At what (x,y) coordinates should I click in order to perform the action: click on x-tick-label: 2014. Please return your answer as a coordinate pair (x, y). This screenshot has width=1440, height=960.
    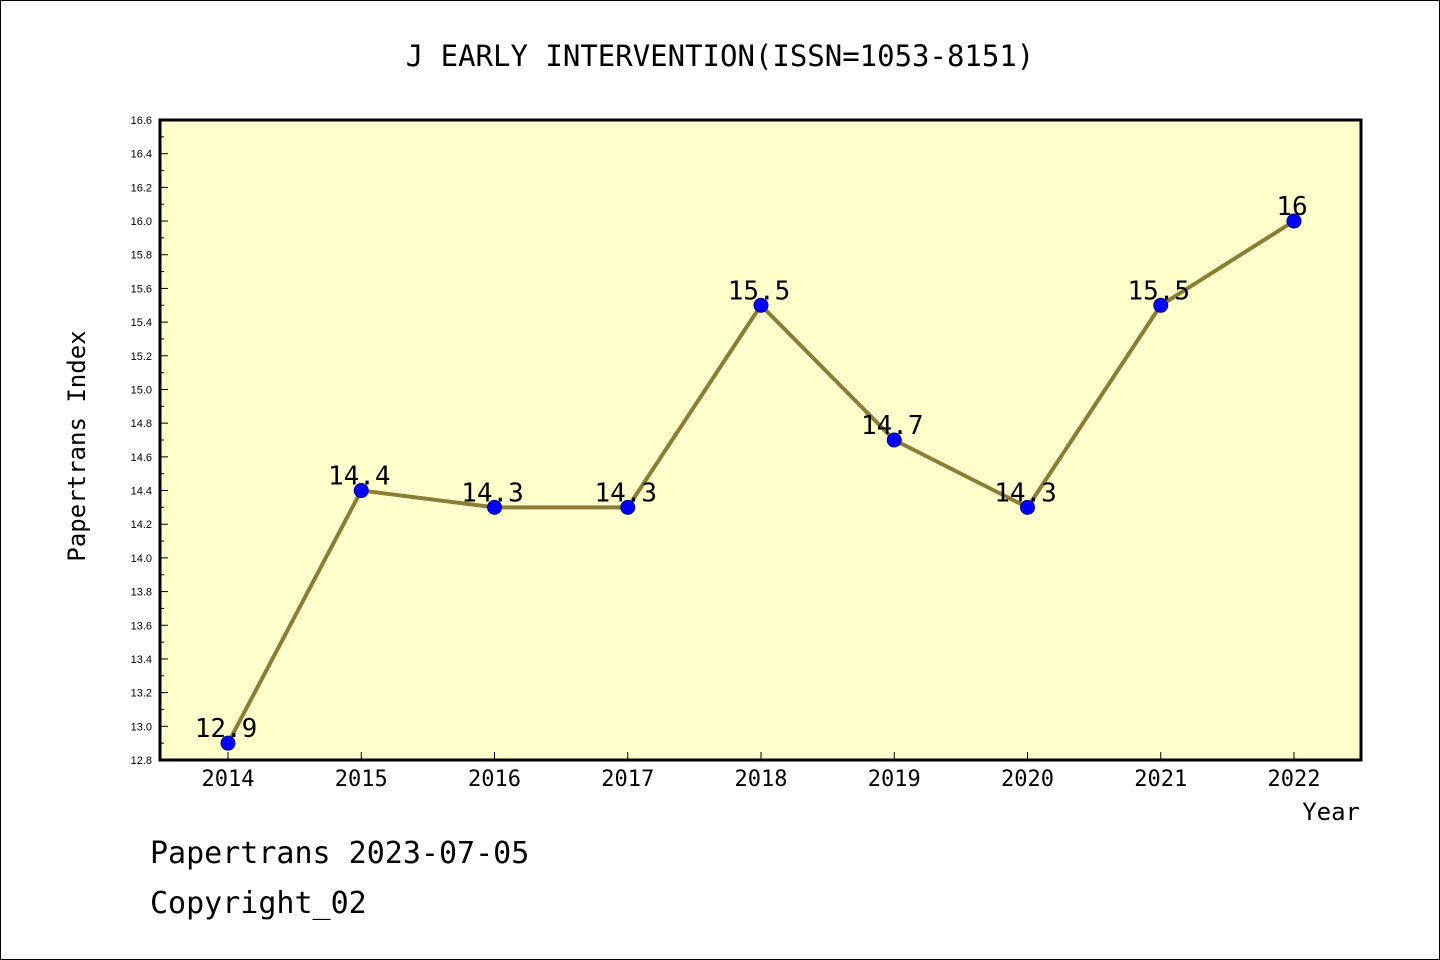
    Looking at the image, I should click on (228, 779).